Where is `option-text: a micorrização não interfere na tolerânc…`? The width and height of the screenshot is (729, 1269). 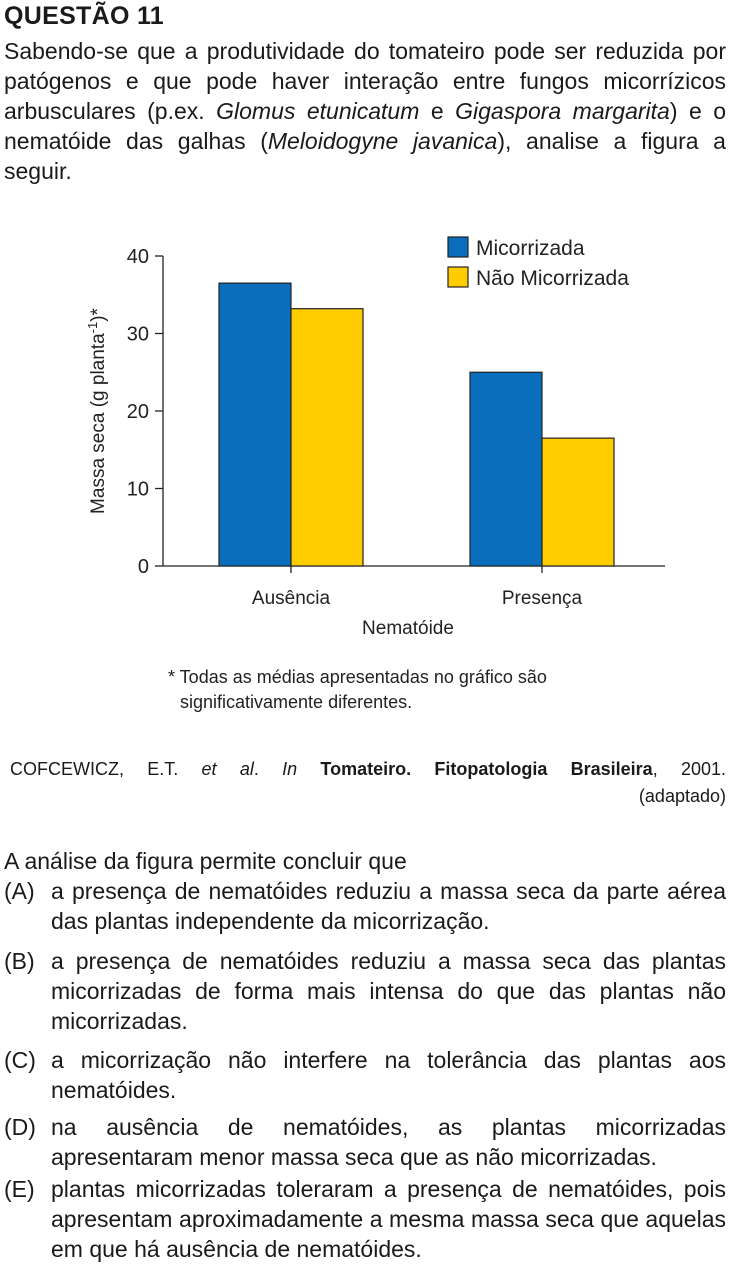
option-text: a micorrização não interfere na tolerânc… is located at coordinates (388, 1075).